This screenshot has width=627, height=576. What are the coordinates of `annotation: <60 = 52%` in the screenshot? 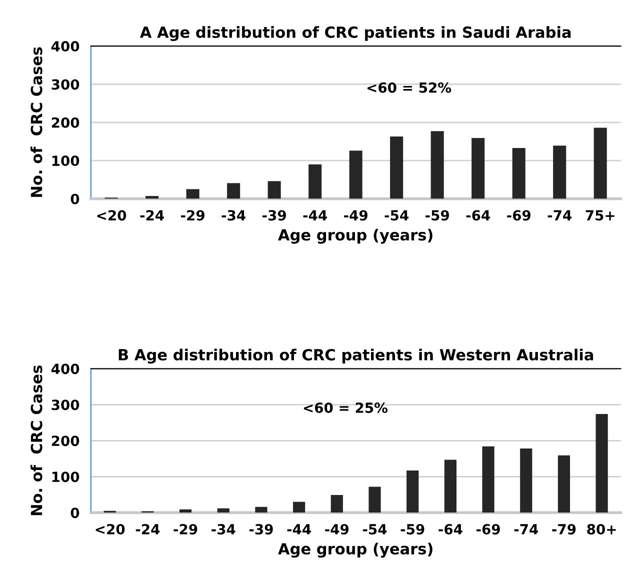 It's located at (410, 87).